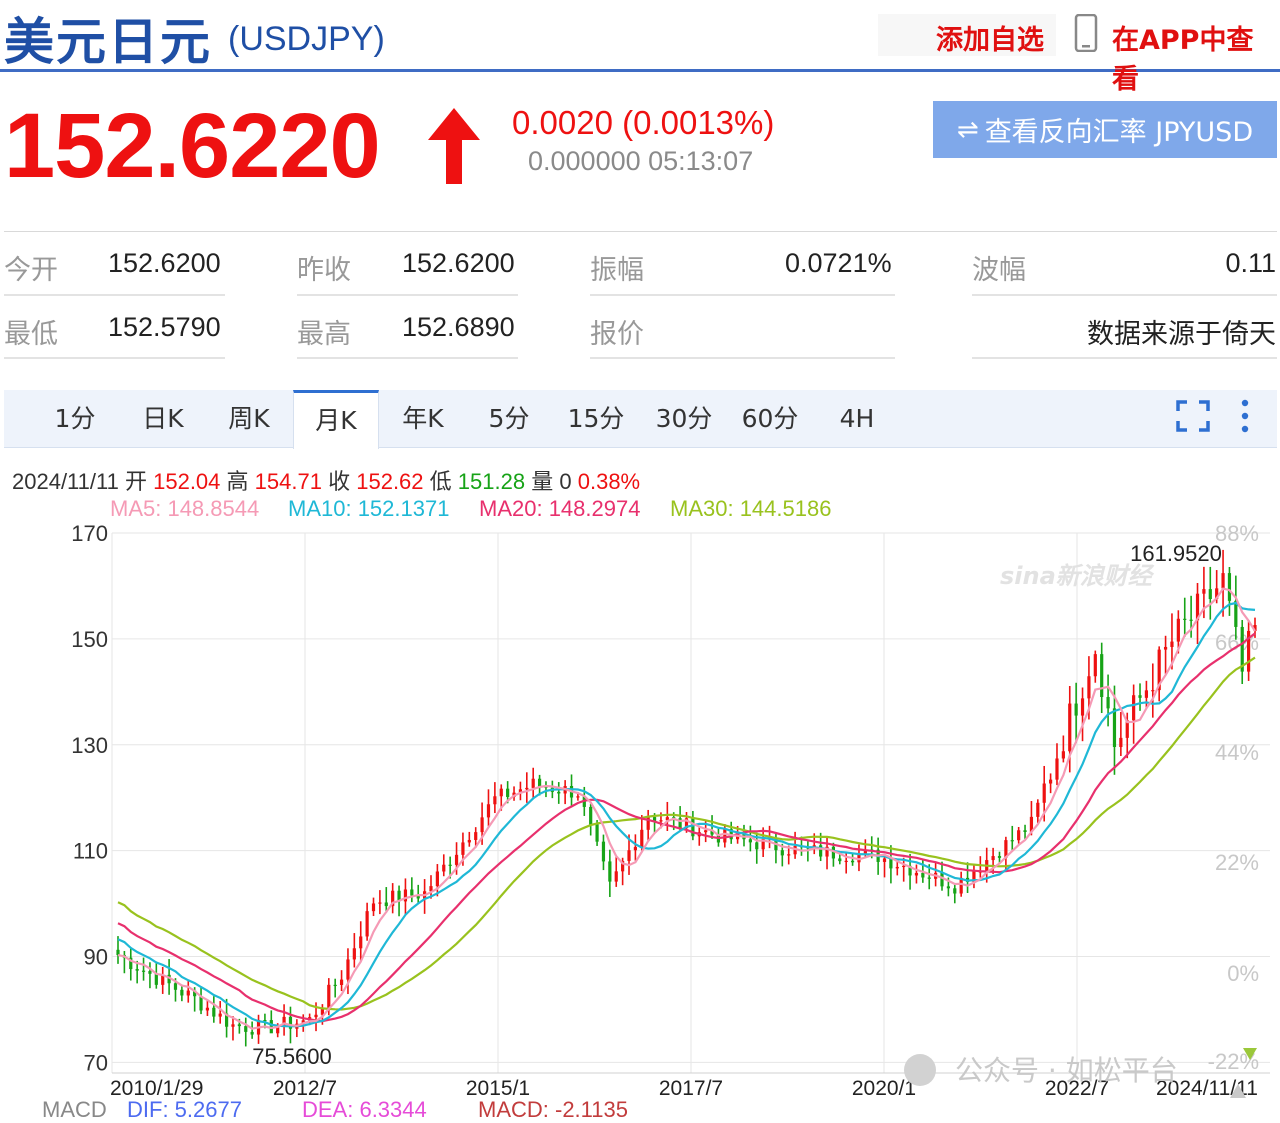 This screenshot has height=1123, width=1280. I want to click on period-tabs: 1分 日K 周K 月K 年K 5分 15分 30分 60分 4H, so click(640, 419).